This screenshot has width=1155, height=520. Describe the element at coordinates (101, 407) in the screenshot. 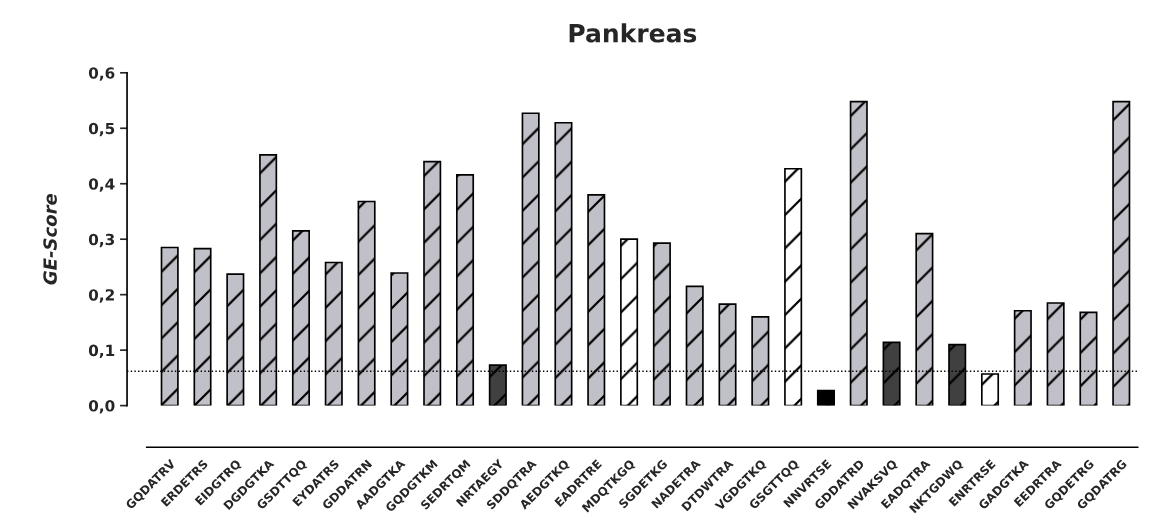

I see `y-tick-label: 0,0` at that location.